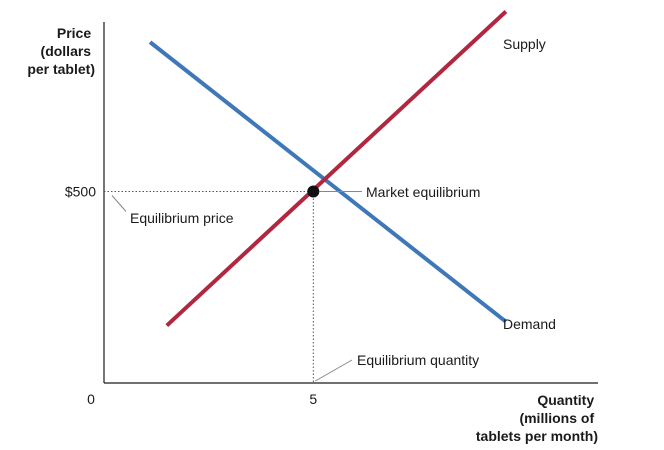 The image size is (664, 450). Describe the element at coordinates (565, 400) in the screenshot. I see `x-axis-title-line-1: Quantity` at that location.